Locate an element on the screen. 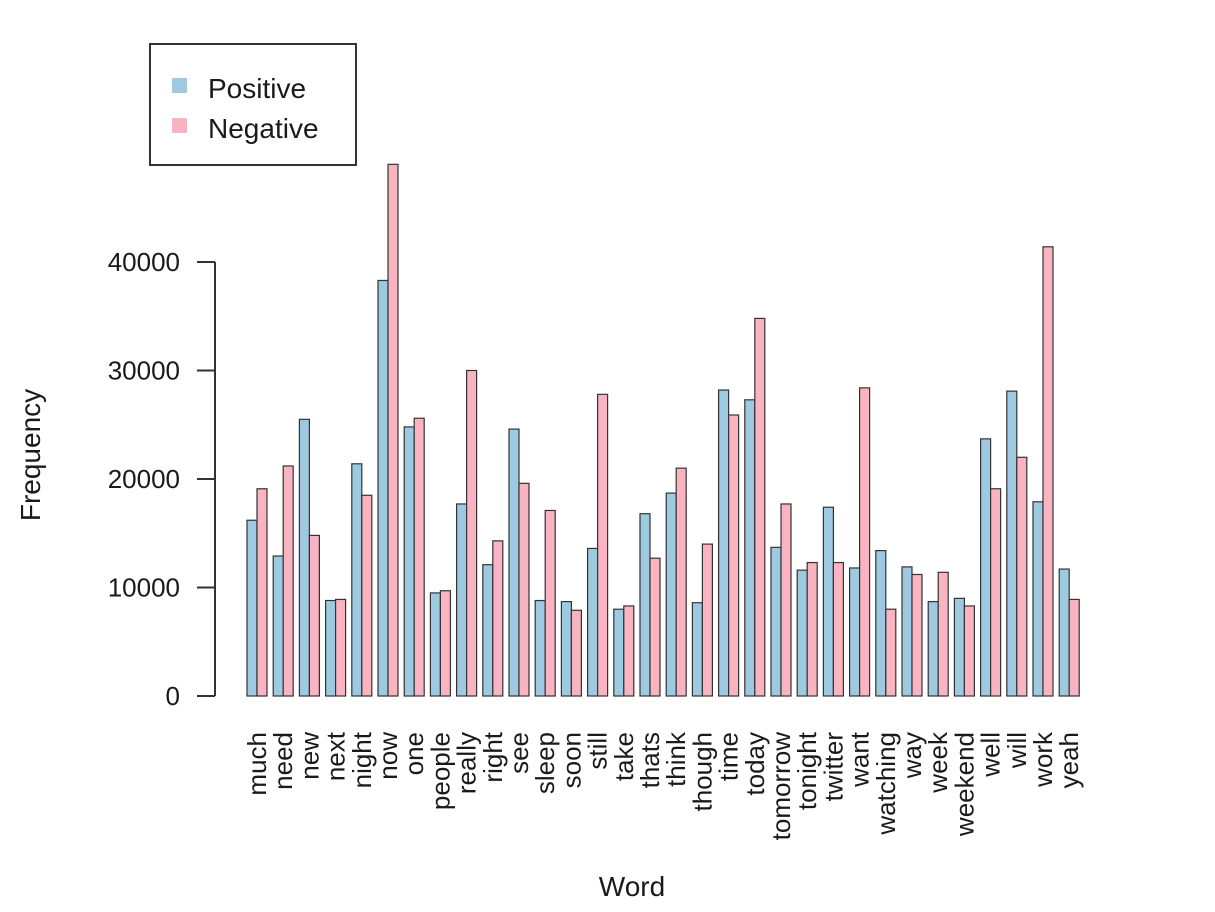  x-tick-label: really is located at coordinates (467, 763).